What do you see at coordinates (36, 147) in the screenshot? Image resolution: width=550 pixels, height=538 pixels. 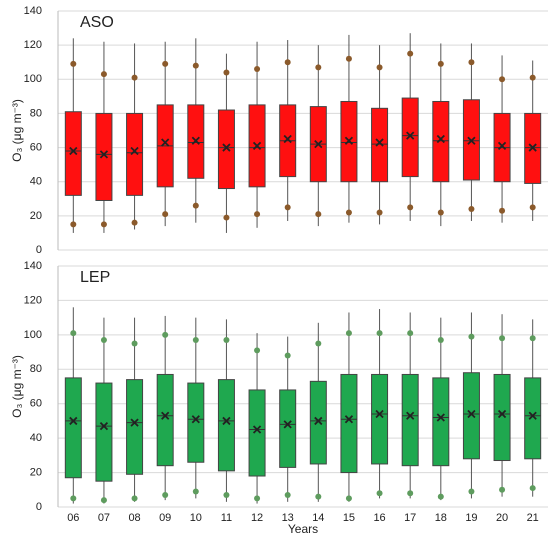 I see `y-tick-label: 60` at bounding box center [36, 147].